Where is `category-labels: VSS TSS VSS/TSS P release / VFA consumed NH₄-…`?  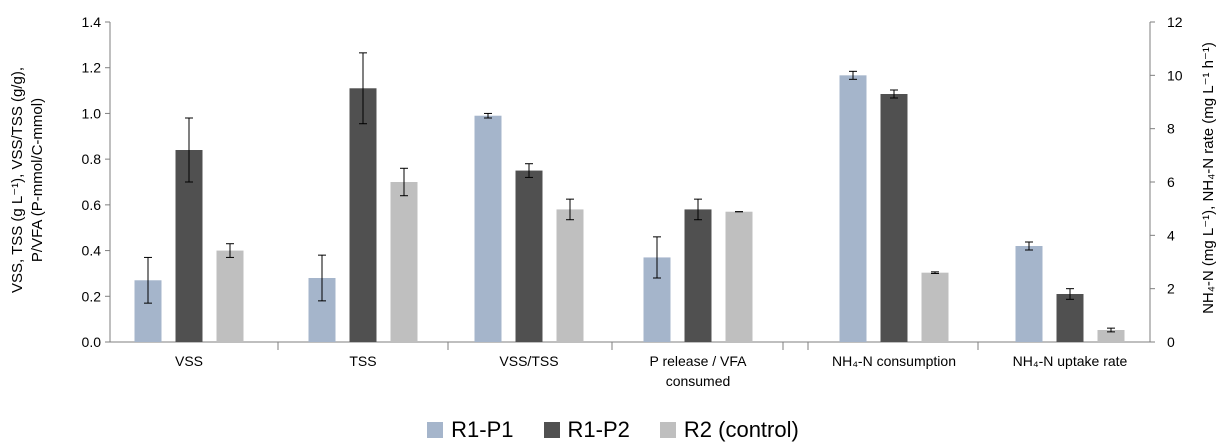 category-labels: VSS TSS VSS/TSS P release / VFA consumed NH₄-… is located at coordinates (651, 371).